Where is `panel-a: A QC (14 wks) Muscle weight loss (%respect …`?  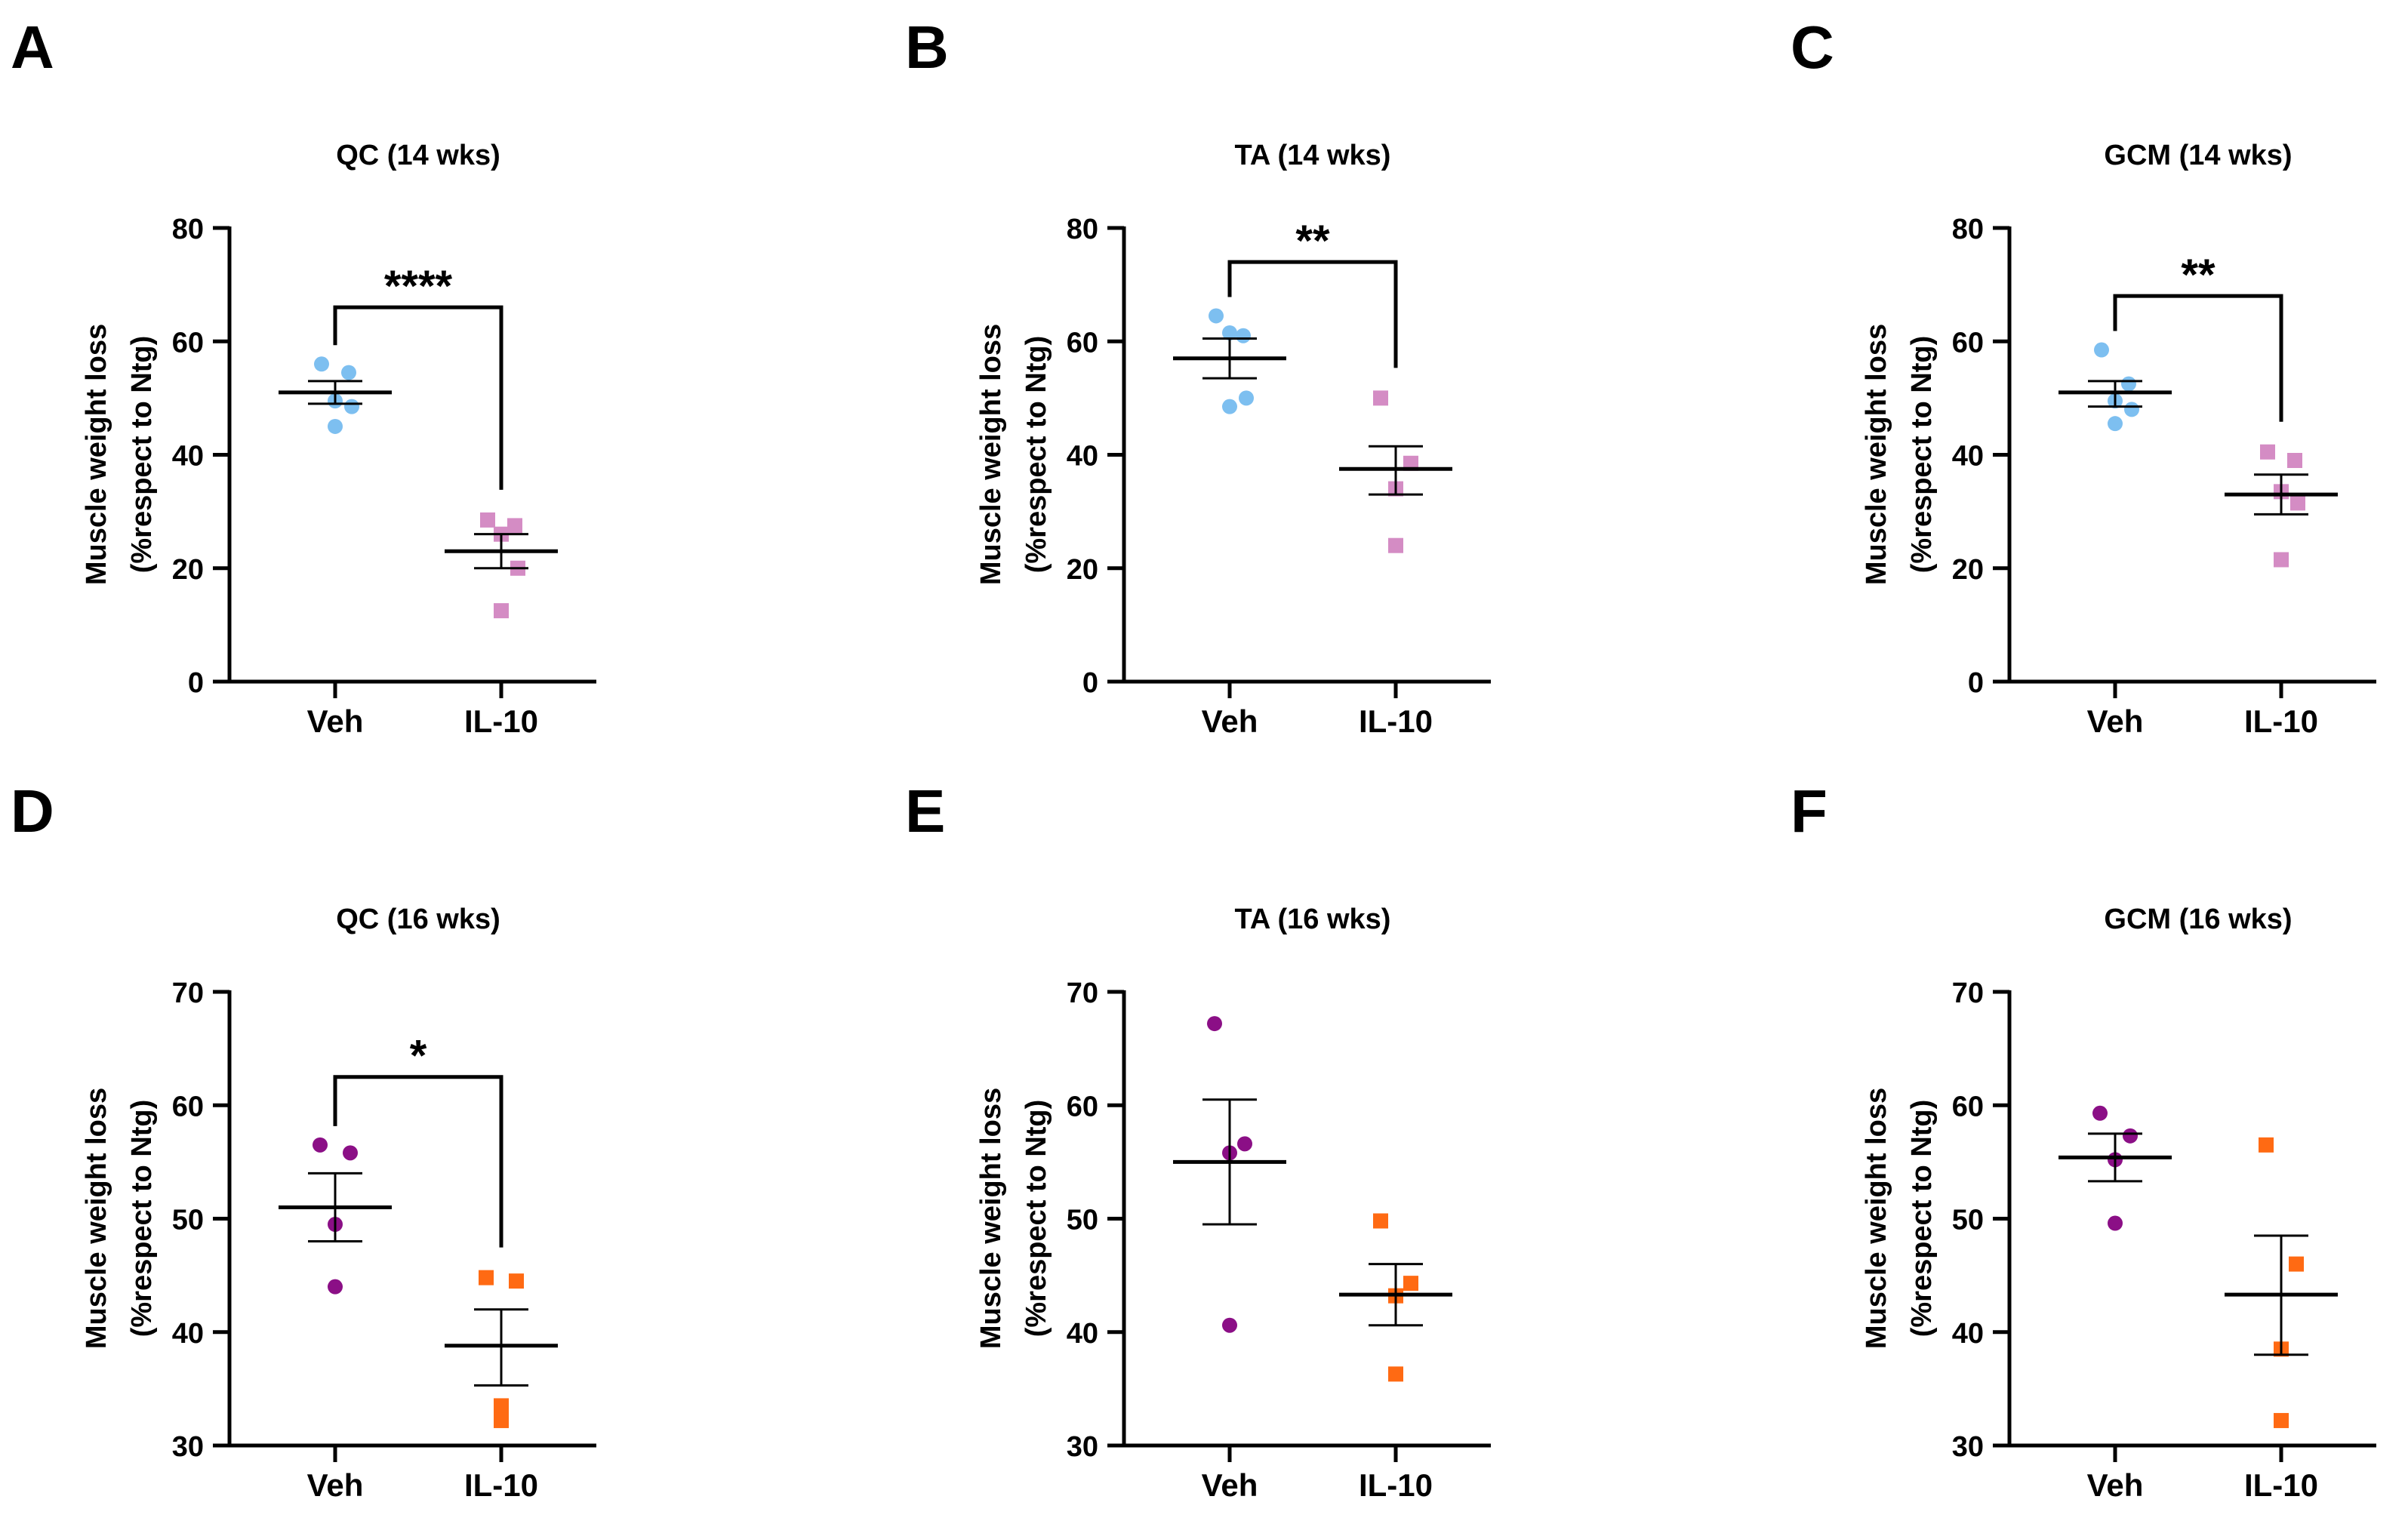 panel-a: A QC (14 wks) Muscle weight loss (%respect … is located at coordinates (303, 376).